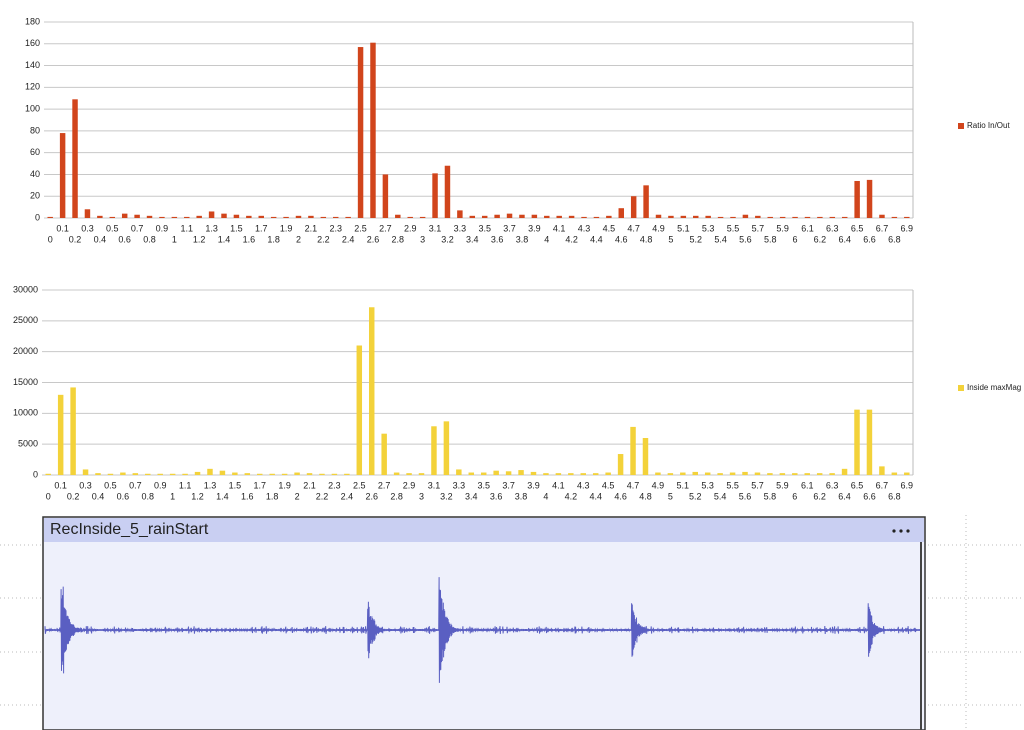 The width and height of the screenshot is (1024, 730). Describe the element at coordinates (497, 239) in the screenshot. I see `x-tick-label: 3.6` at that location.